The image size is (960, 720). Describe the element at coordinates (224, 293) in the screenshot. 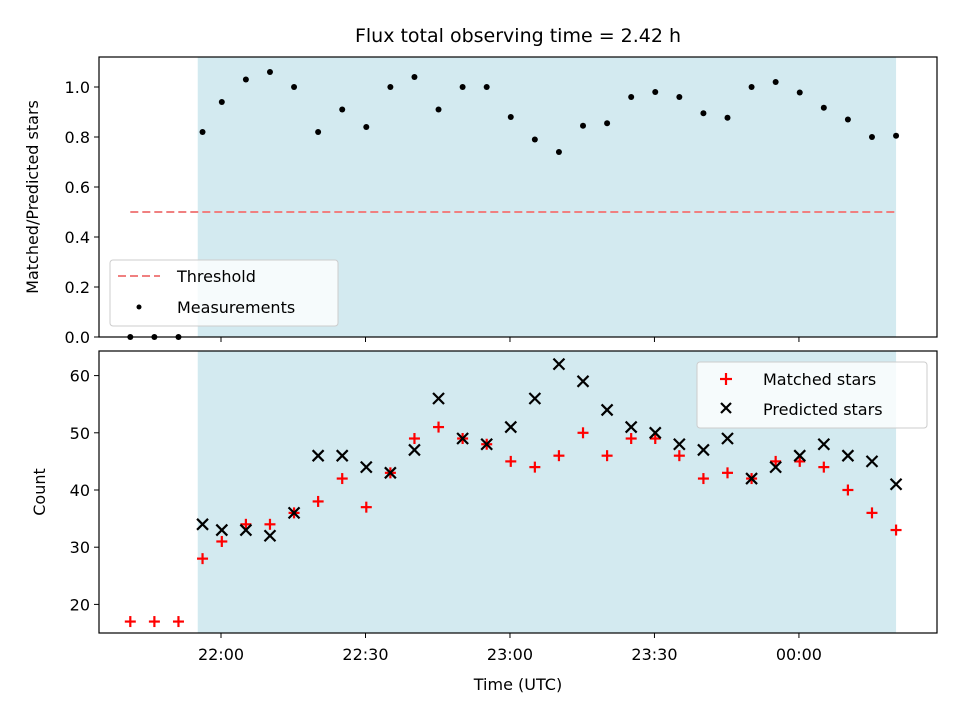

I see `ratio-panel-legend-box` at that location.